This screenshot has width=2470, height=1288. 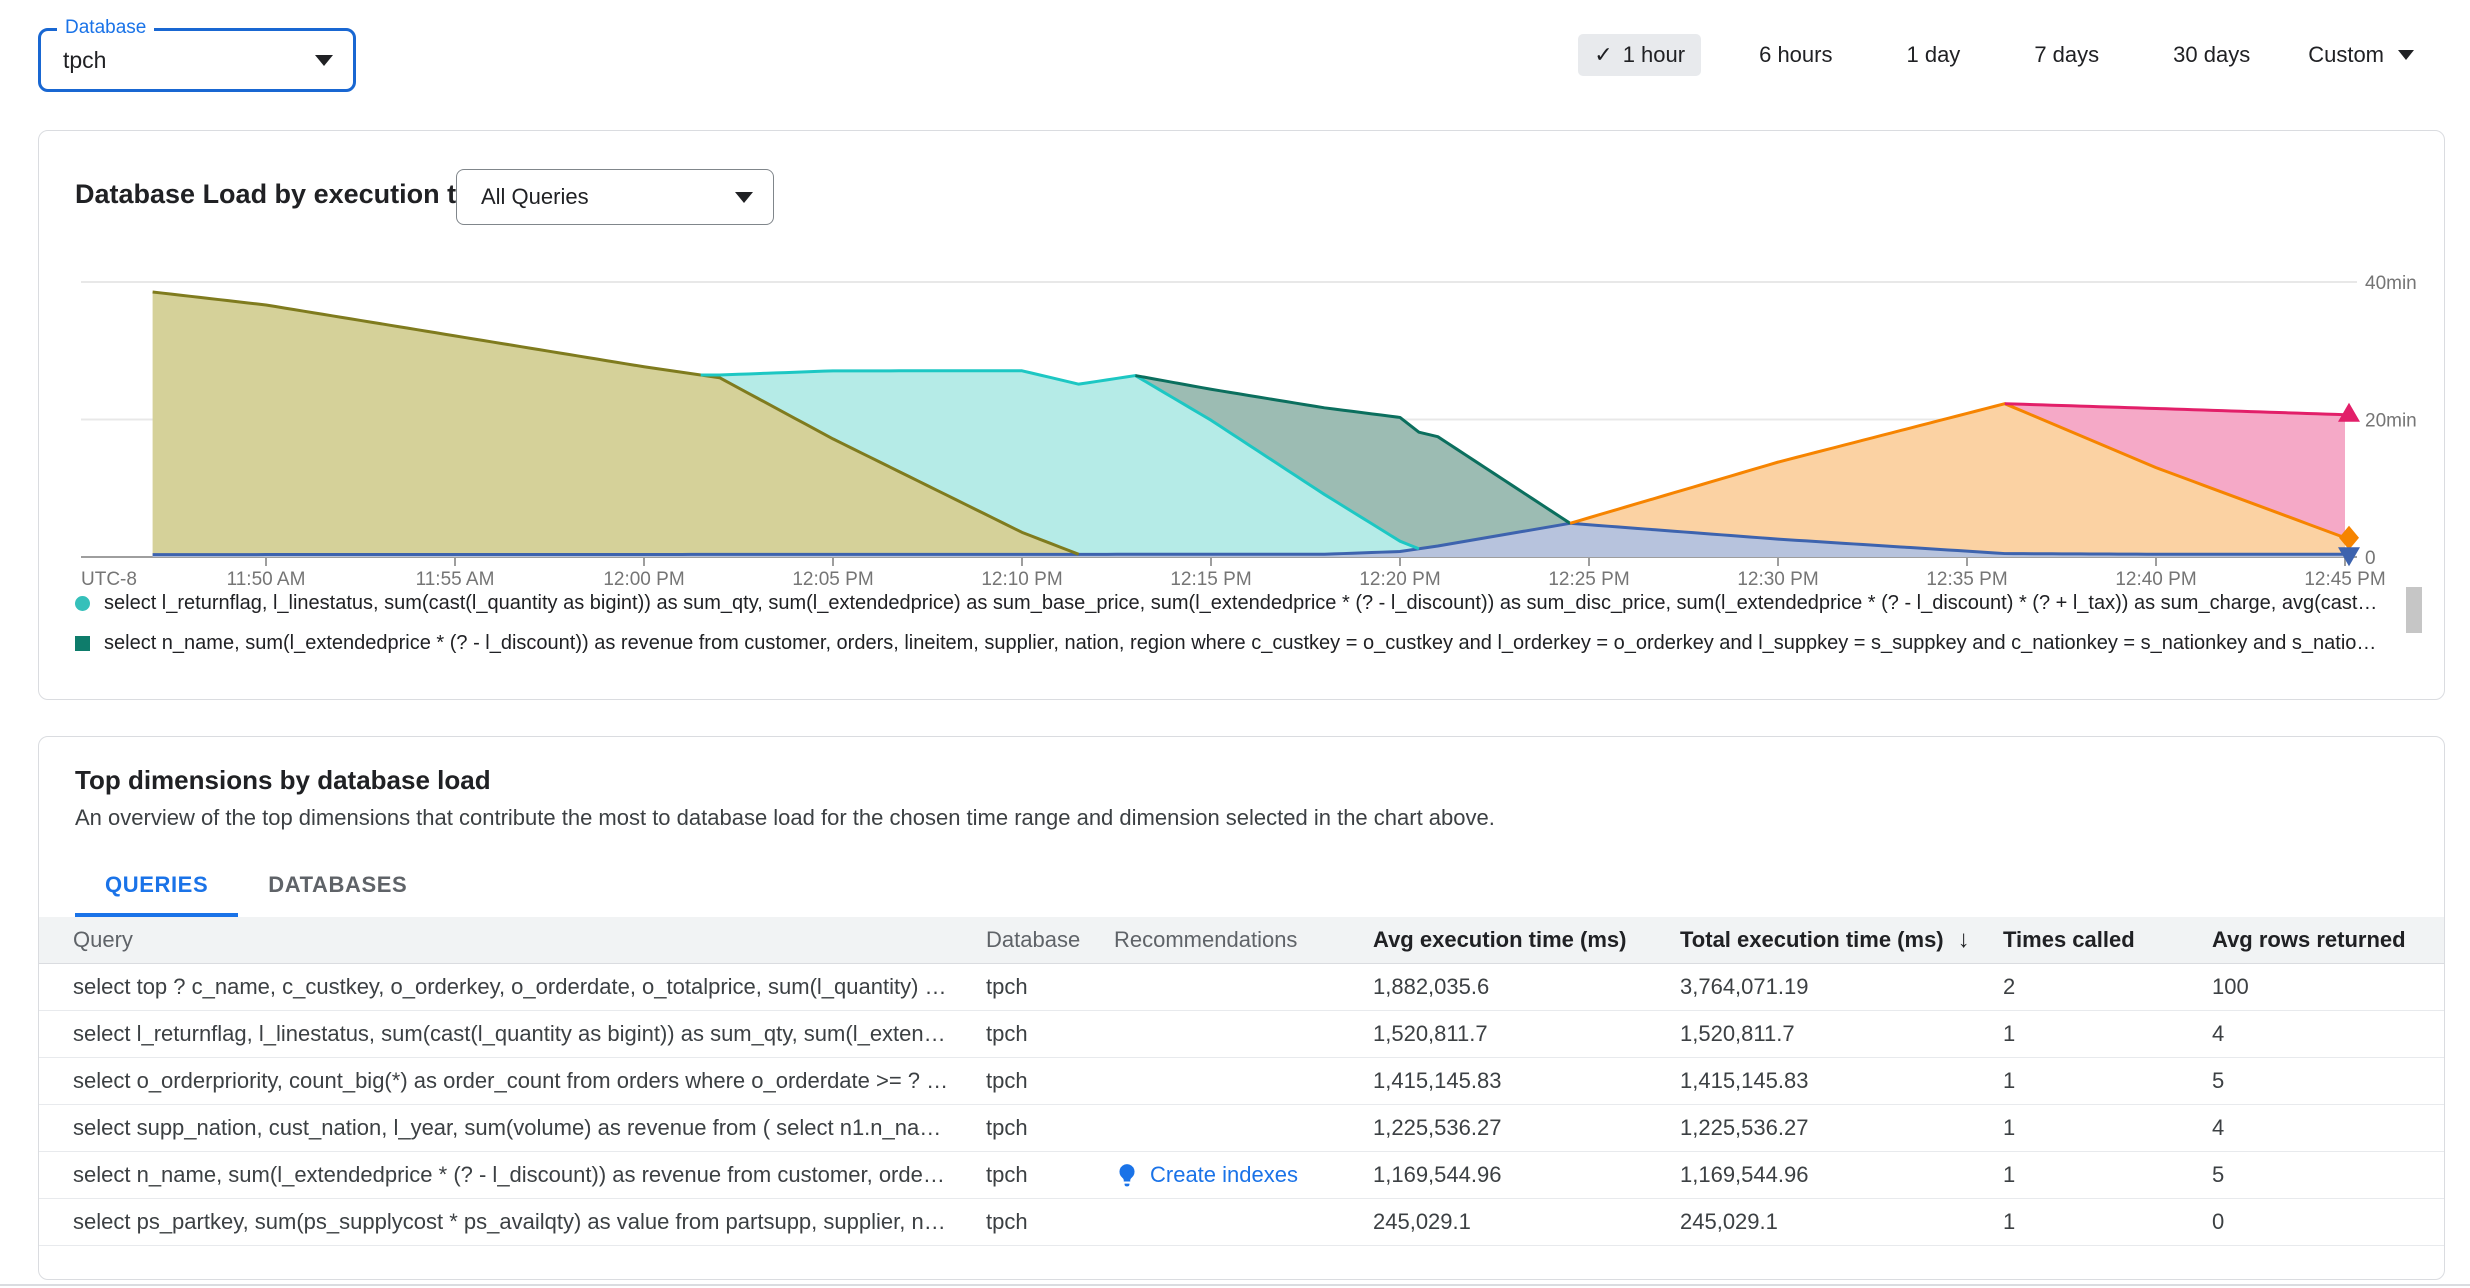 What do you see at coordinates (1640, 55) in the screenshot?
I see `time-range-option-1-hour: ✓ 1 hour` at bounding box center [1640, 55].